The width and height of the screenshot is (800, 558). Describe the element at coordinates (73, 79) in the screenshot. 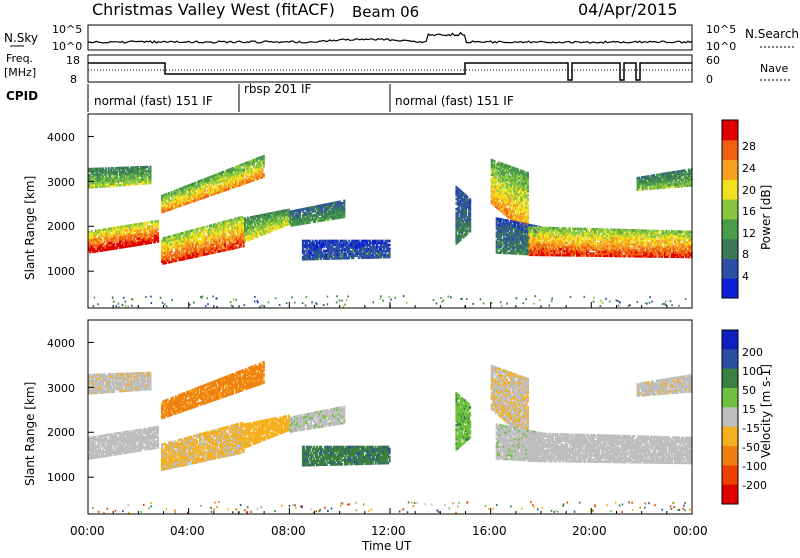

I see `freq-tick-low: 8` at that location.